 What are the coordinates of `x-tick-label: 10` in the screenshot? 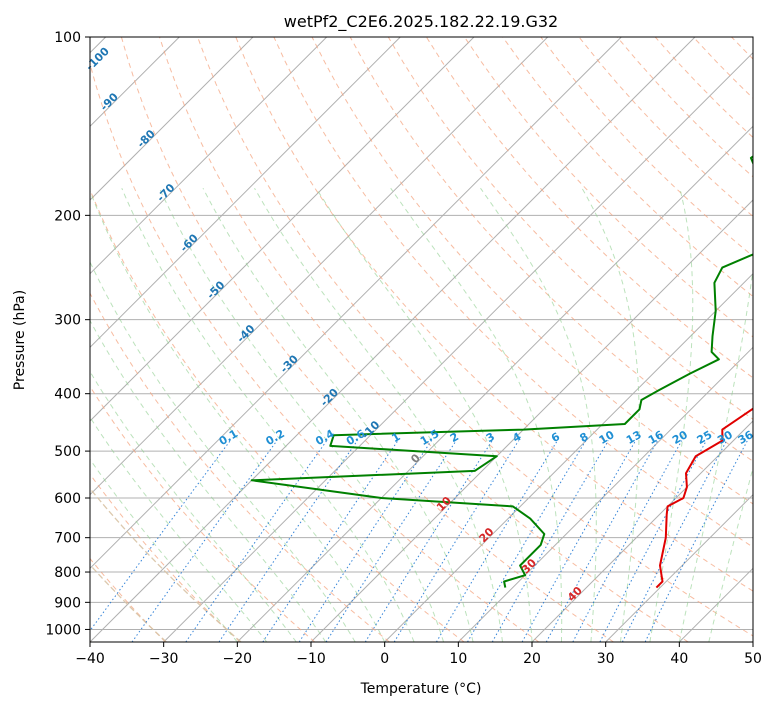 It's located at (458, 659).